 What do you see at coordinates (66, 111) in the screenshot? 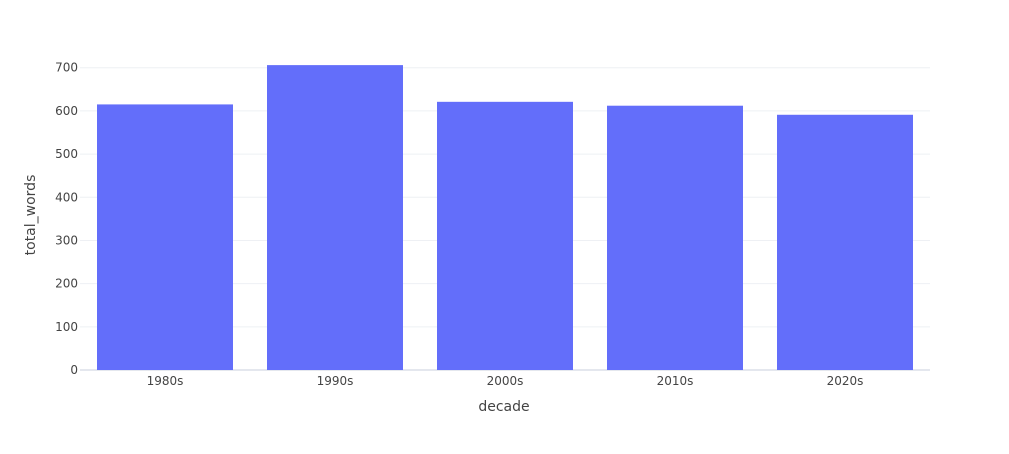
I see `y-tick-label: 600` at bounding box center [66, 111].